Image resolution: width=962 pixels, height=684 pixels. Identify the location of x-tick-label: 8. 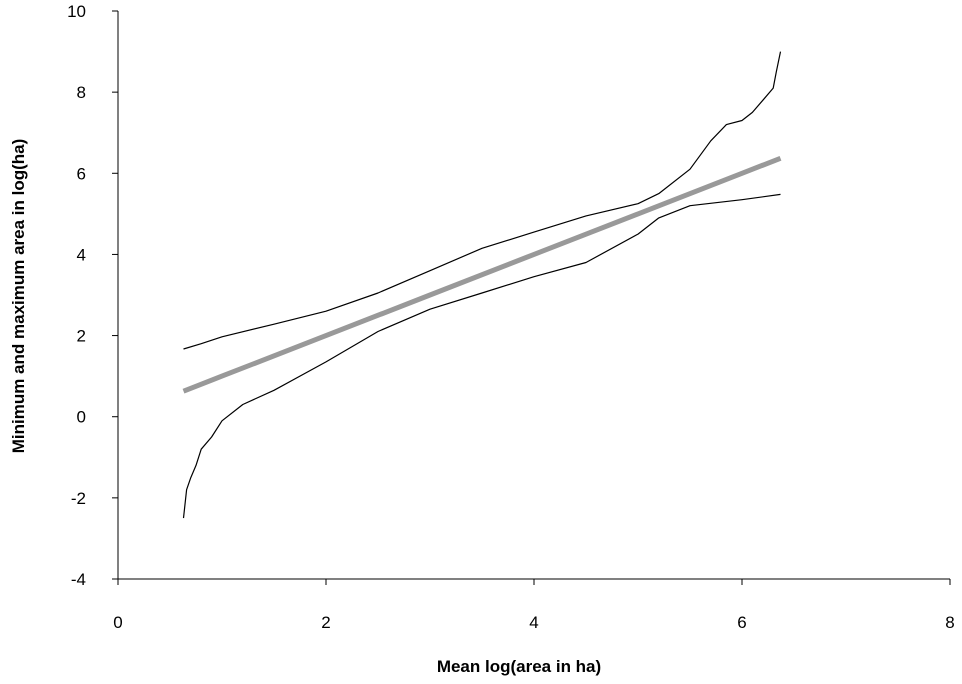
(949, 622).